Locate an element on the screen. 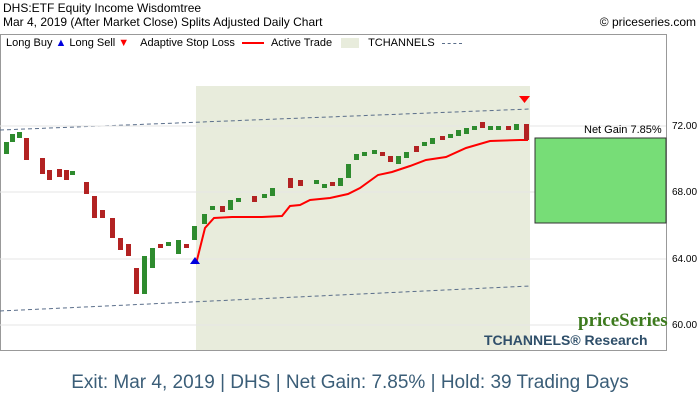  legend-active-trade: Active Trade is located at coordinates (301, 43).